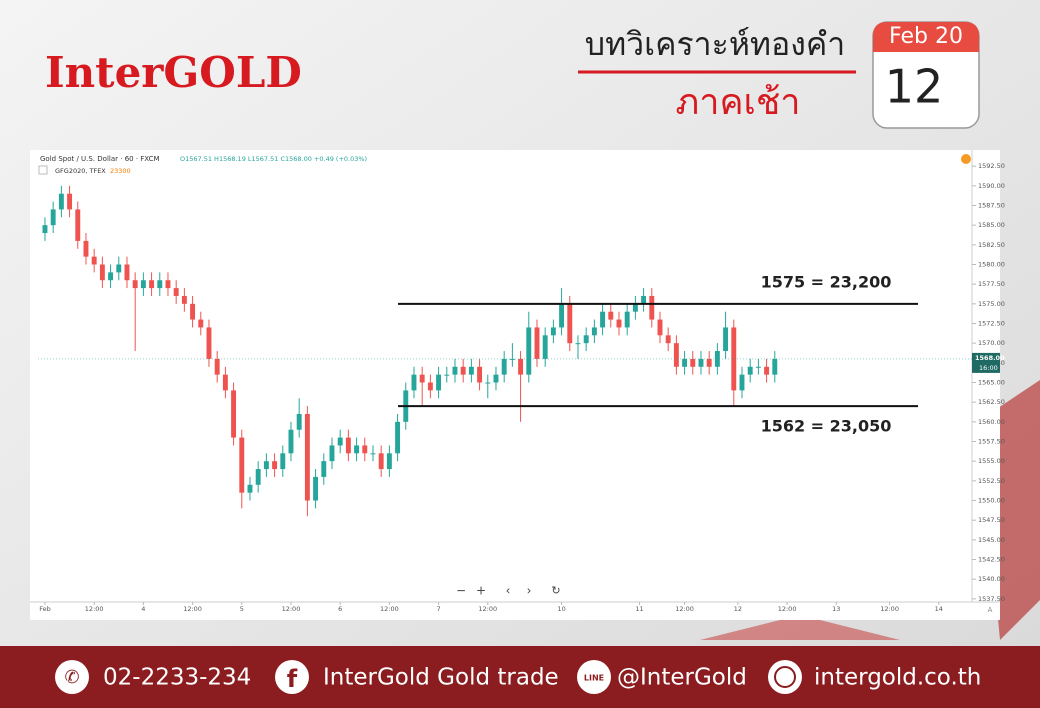  I want to click on zoom-out: −, so click(461, 591).